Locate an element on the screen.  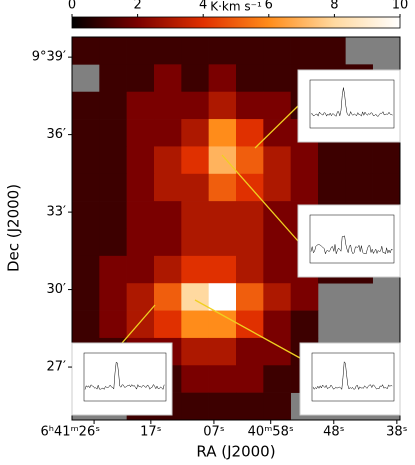
x-axis-label: RA (J2000) is located at coordinates (235, 452).